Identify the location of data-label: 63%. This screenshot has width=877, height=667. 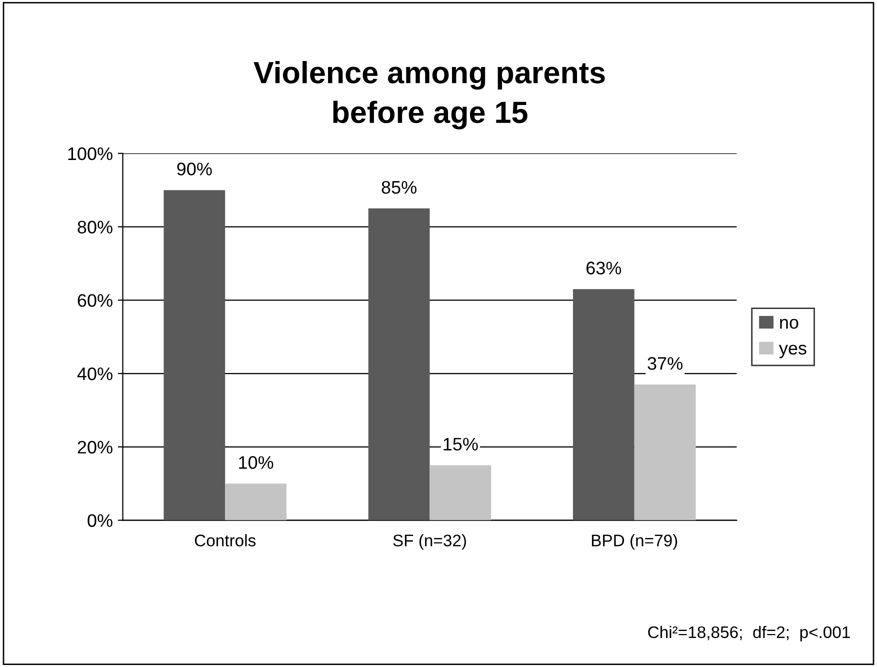
(604, 268).